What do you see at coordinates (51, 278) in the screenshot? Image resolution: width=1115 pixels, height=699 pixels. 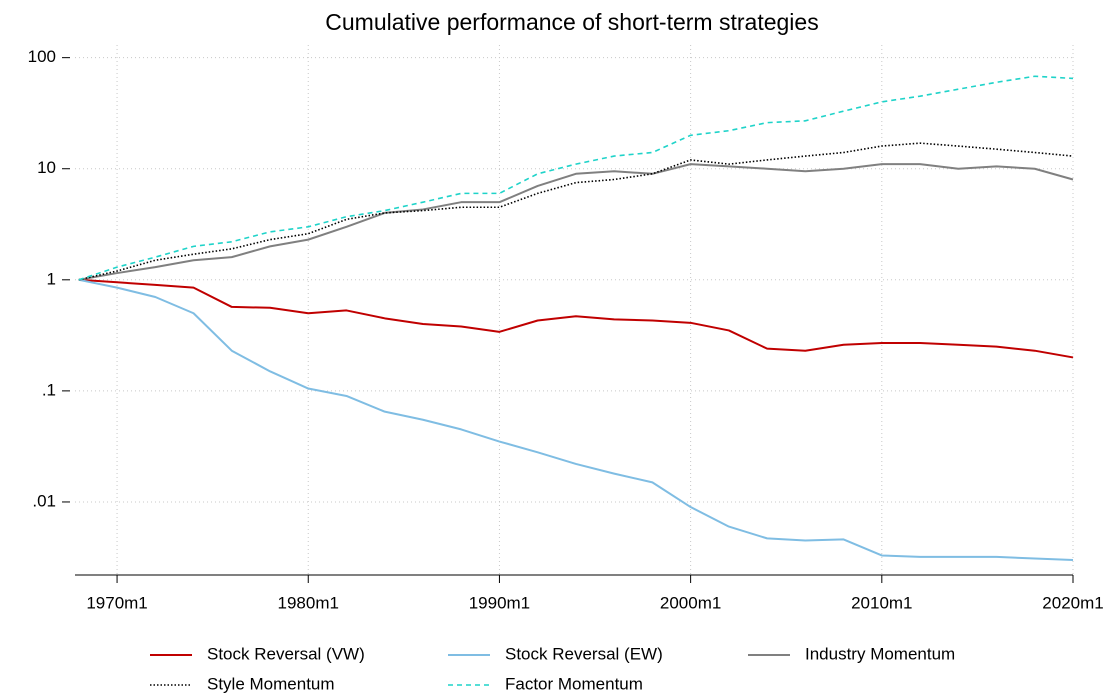 I see `y-tick-label: 1` at bounding box center [51, 278].